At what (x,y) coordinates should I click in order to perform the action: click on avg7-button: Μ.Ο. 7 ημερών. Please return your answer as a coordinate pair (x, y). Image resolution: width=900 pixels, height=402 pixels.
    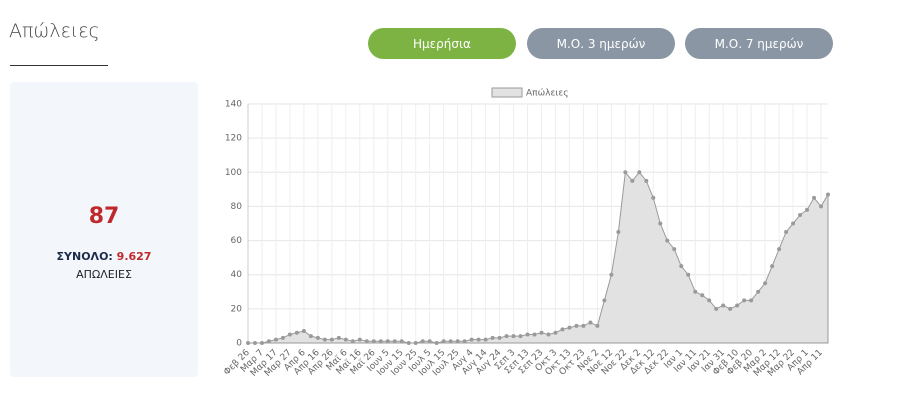
    Looking at the image, I should click on (759, 43).